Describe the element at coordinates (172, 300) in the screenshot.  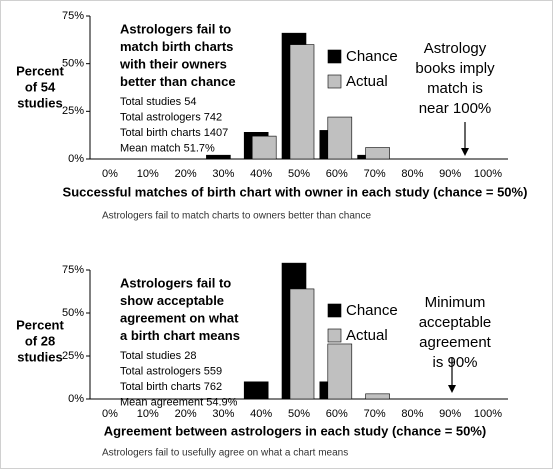
I see `box-title: show acceptable` at that location.